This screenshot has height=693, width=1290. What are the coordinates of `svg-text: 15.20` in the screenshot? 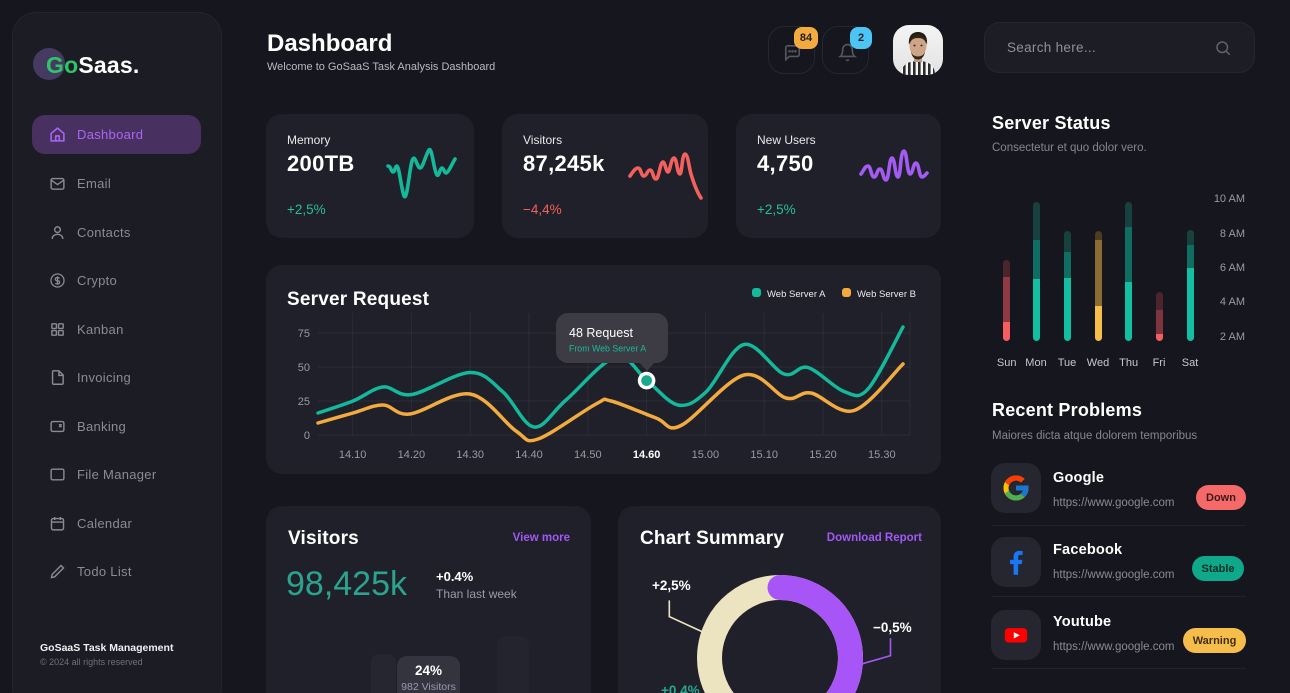 It's located at (823, 455).